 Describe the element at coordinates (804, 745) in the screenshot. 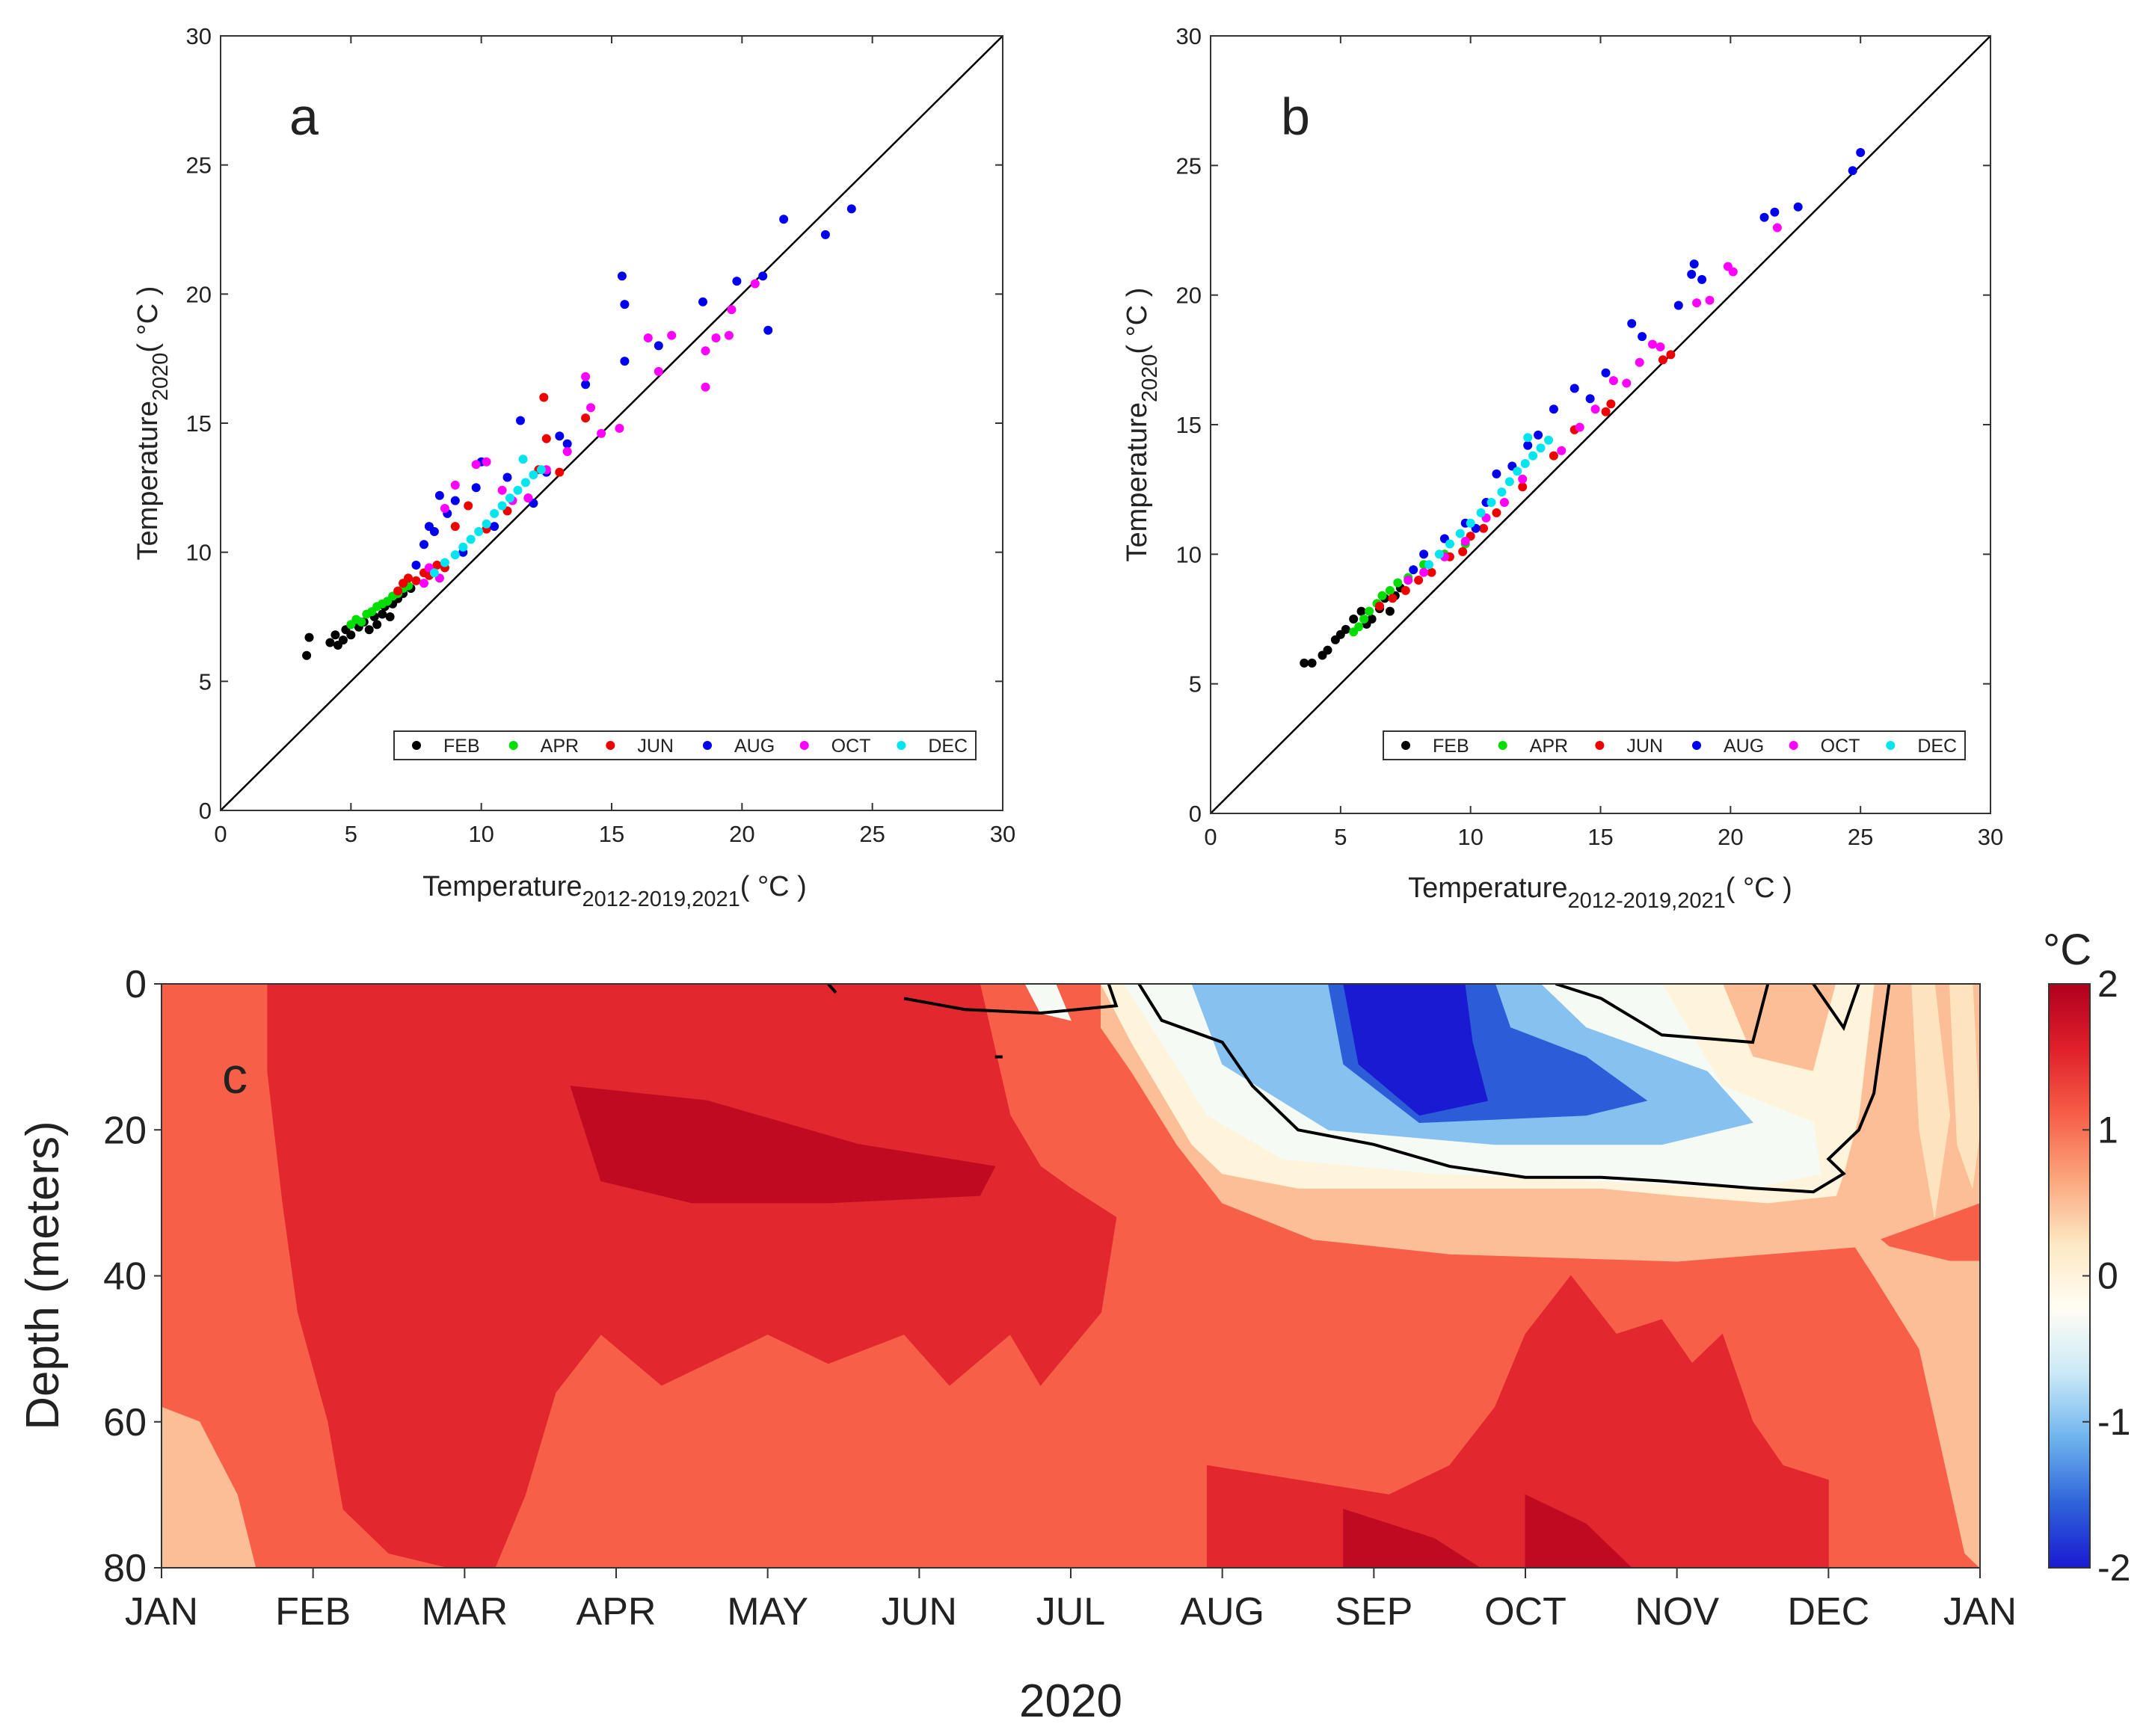

I see `panel-a-legend-marker-oct` at that location.